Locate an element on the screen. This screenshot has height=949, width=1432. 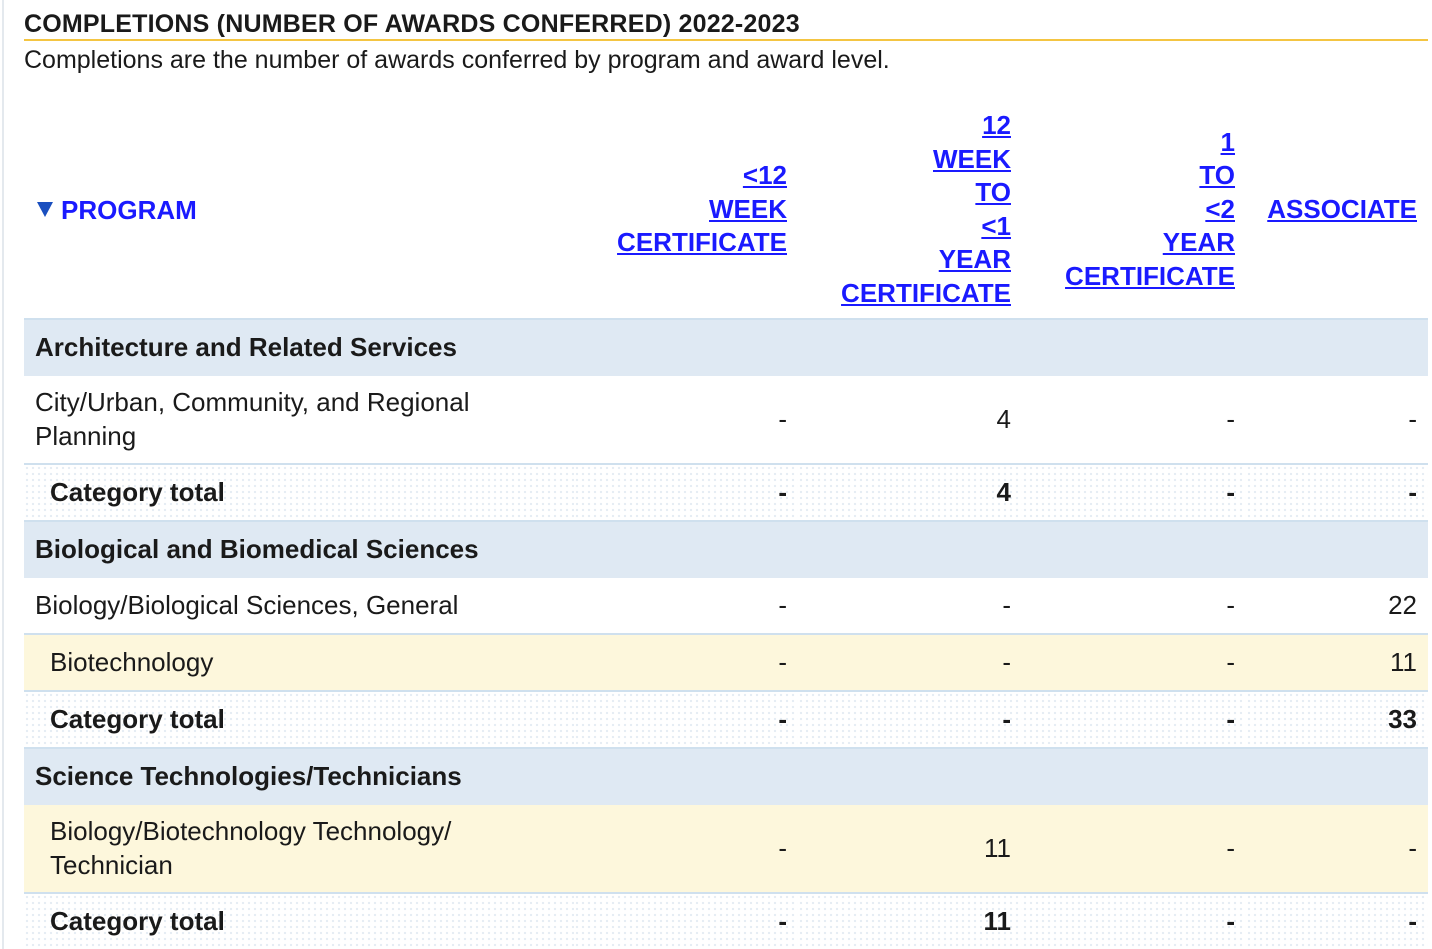
header-word: 12 is located at coordinates (996, 125).